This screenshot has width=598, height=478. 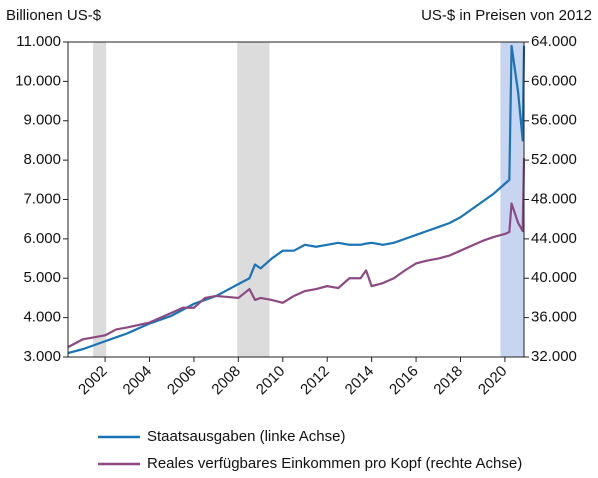 What do you see at coordinates (360, 381) in the screenshot?
I see `x-tick-label: 2014` at bounding box center [360, 381].